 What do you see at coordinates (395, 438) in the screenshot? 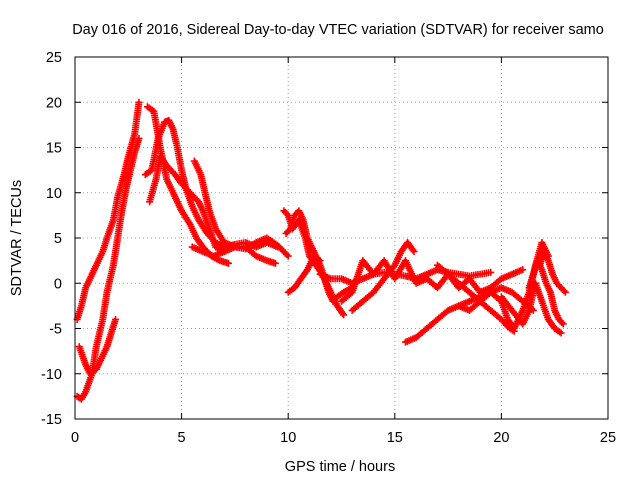
I see `x-tick-label: 15` at bounding box center [395, 438].